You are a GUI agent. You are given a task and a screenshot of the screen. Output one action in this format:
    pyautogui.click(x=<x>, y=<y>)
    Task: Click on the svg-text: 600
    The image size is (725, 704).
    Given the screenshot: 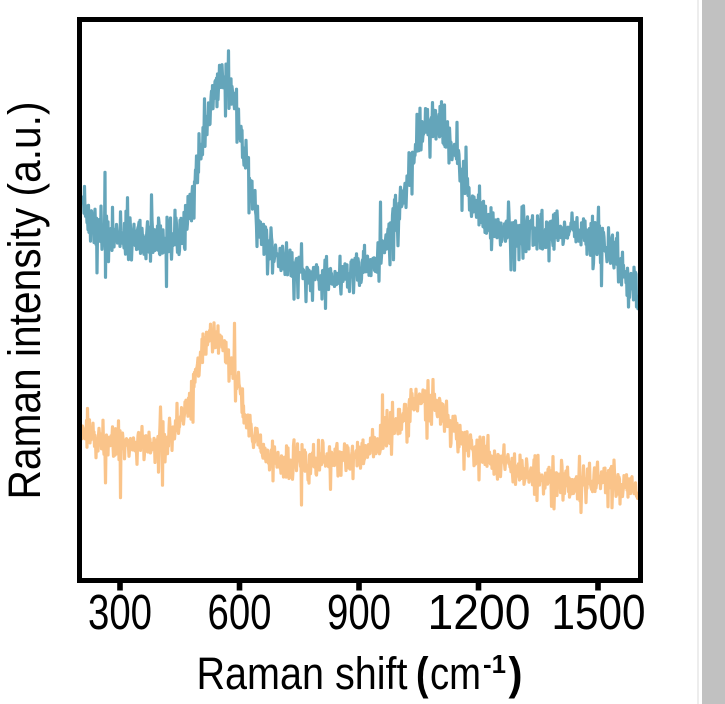 What is the action you would take?
    pyautogui.click(x=240, y=613)
    